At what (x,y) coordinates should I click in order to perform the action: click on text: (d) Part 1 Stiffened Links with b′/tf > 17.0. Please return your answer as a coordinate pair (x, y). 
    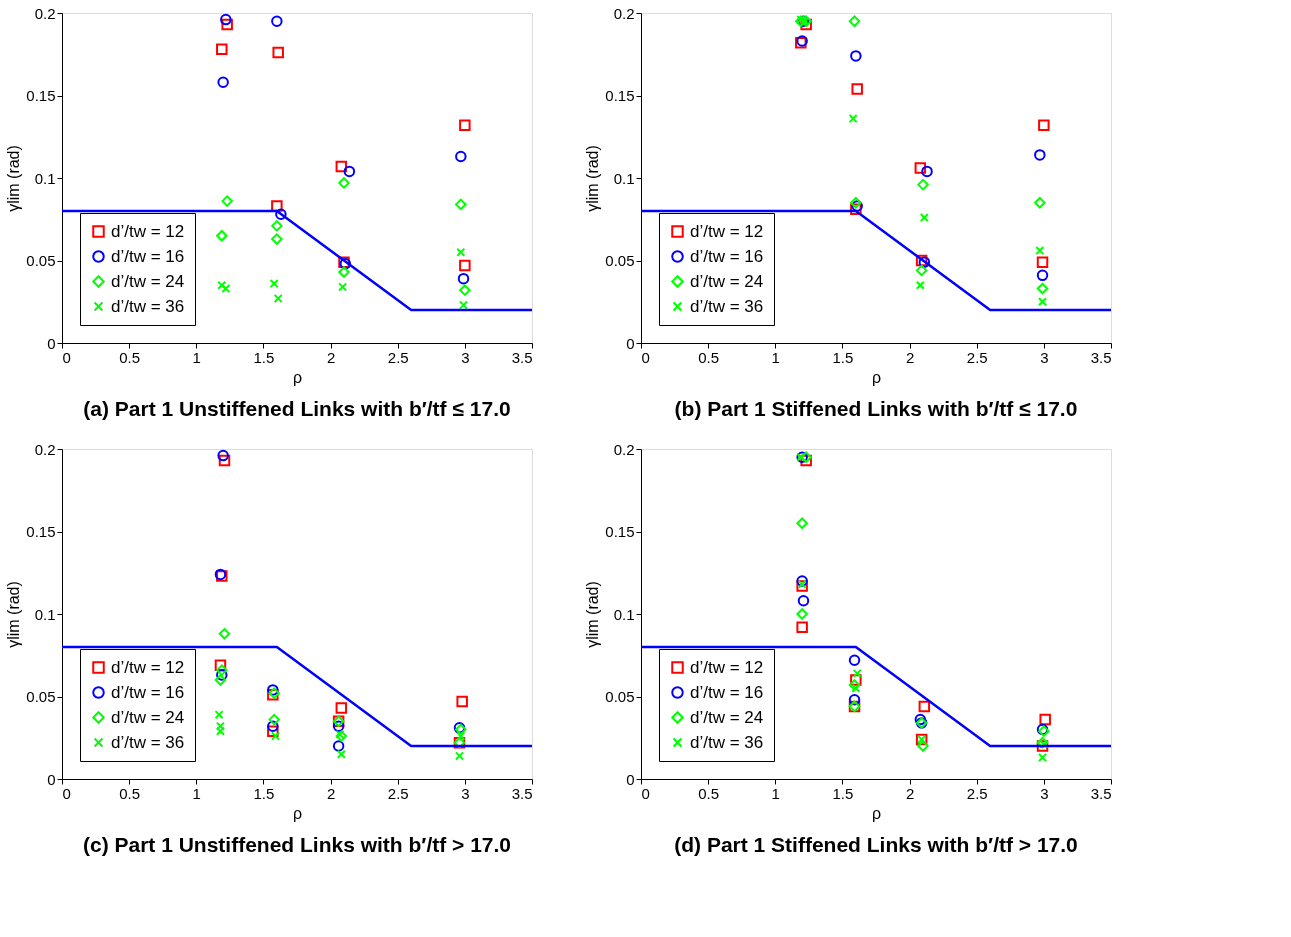
    Looking at the image, I should click on (876, 844).